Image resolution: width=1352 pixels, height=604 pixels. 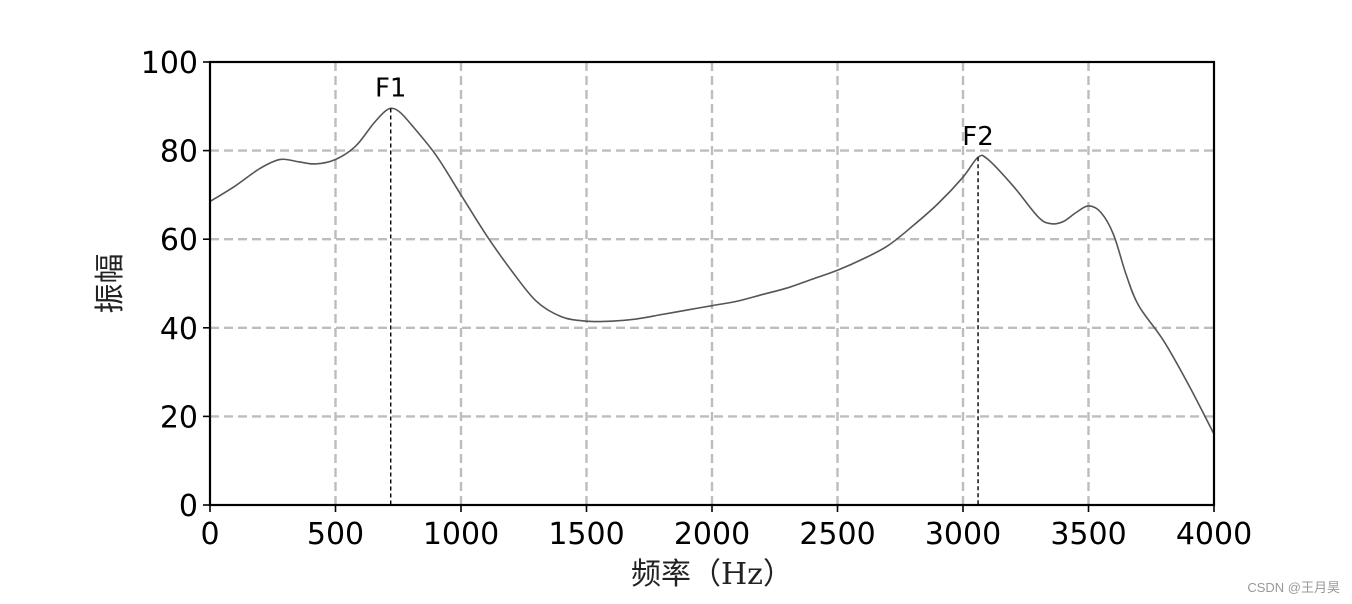 I want to click on watermark-text: CSDN @王月昊, so click(x=1293, y=587).